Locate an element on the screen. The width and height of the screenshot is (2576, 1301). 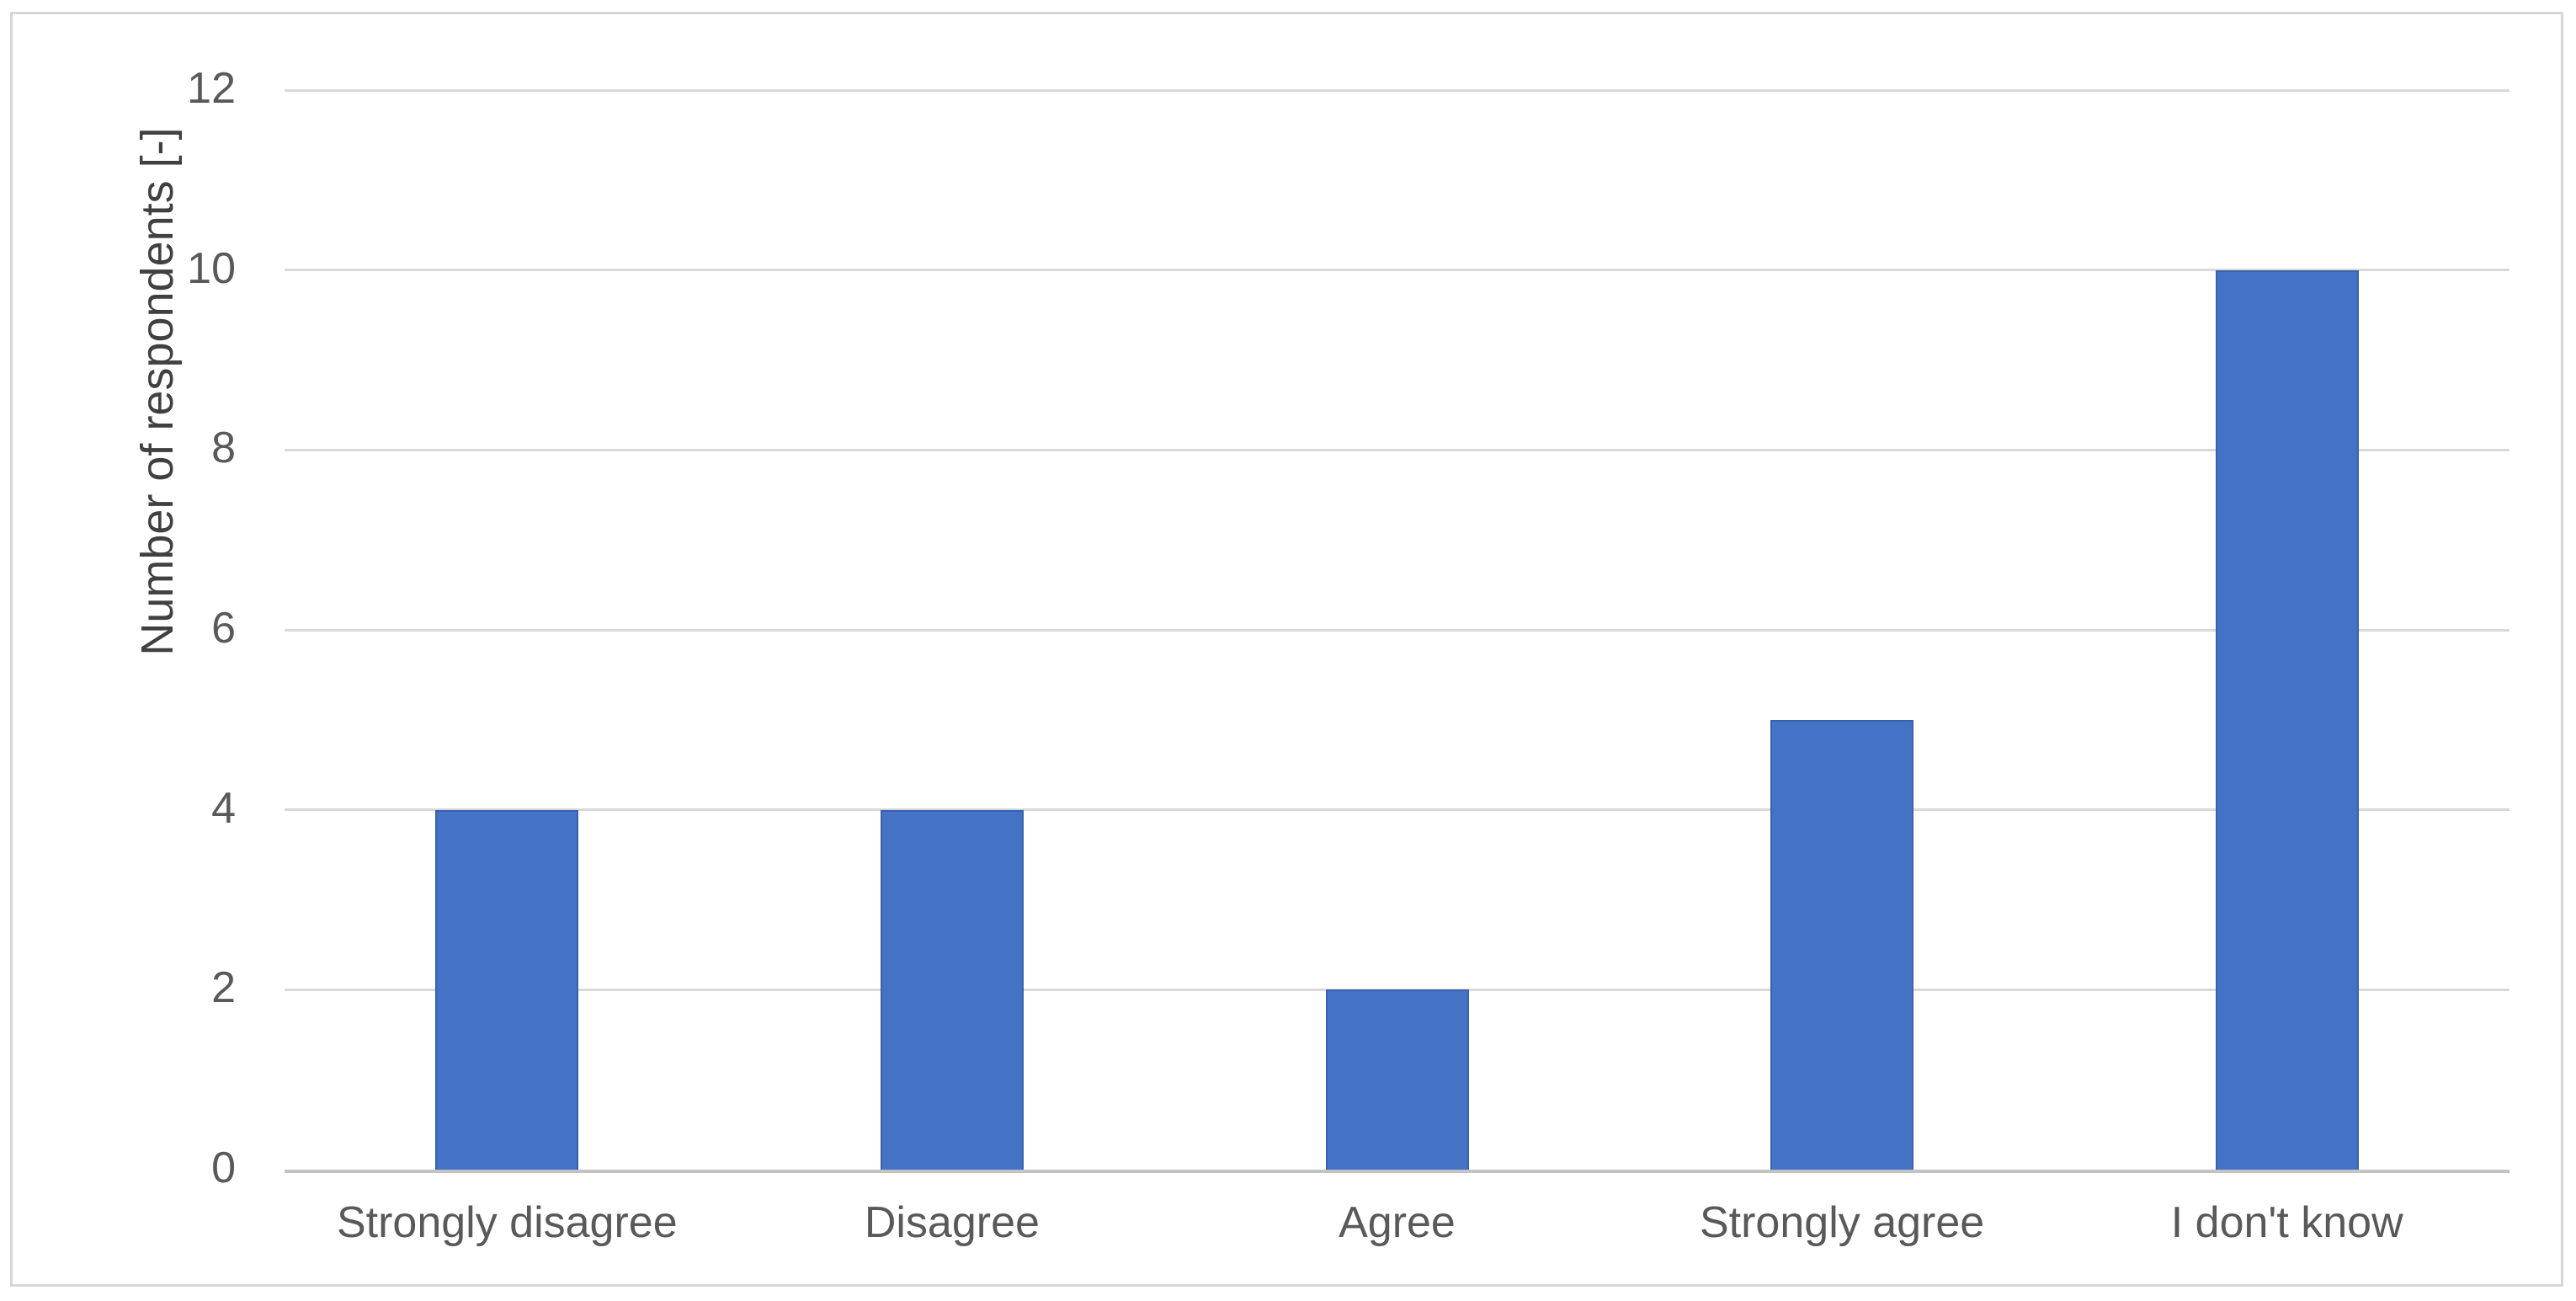
x-category-label-strongly-disagree: Strongly disagree is located at coordinates (507, 1222).